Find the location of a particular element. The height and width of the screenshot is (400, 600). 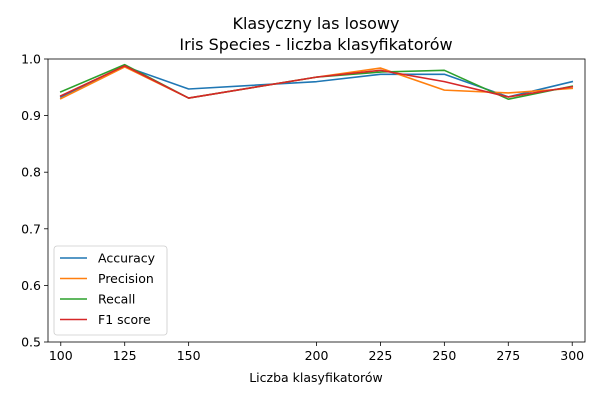

x-axis-label: Liczba klasyfikatorów is located at coordinates (316, 377).